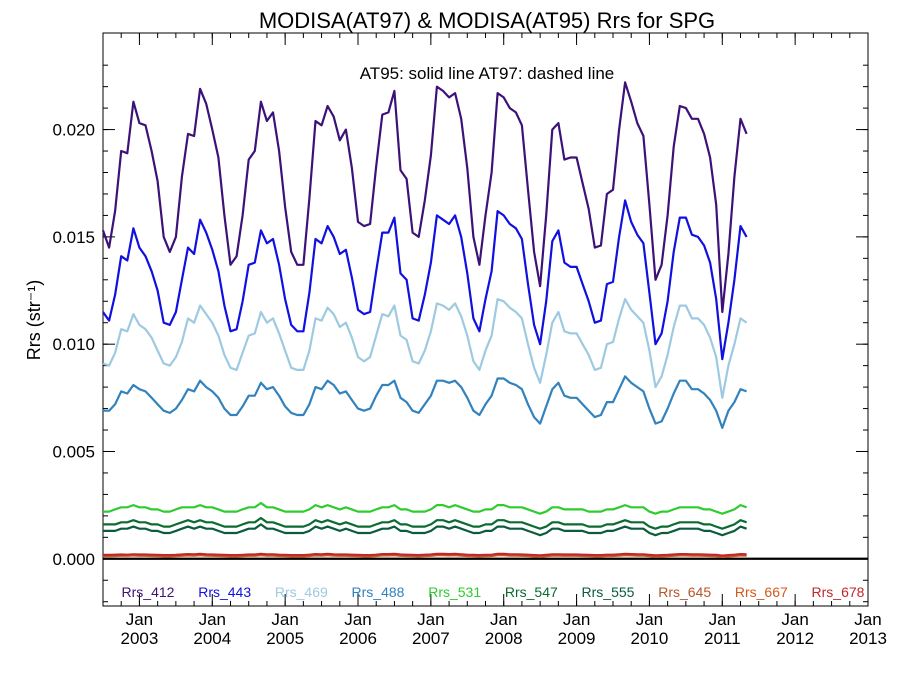 This screenshot has height=675, width=900. What do you see at coordinates (73, 237) in the screenshot?
I see `y-tick-label: 0.015` at bounding box center [73, 237].